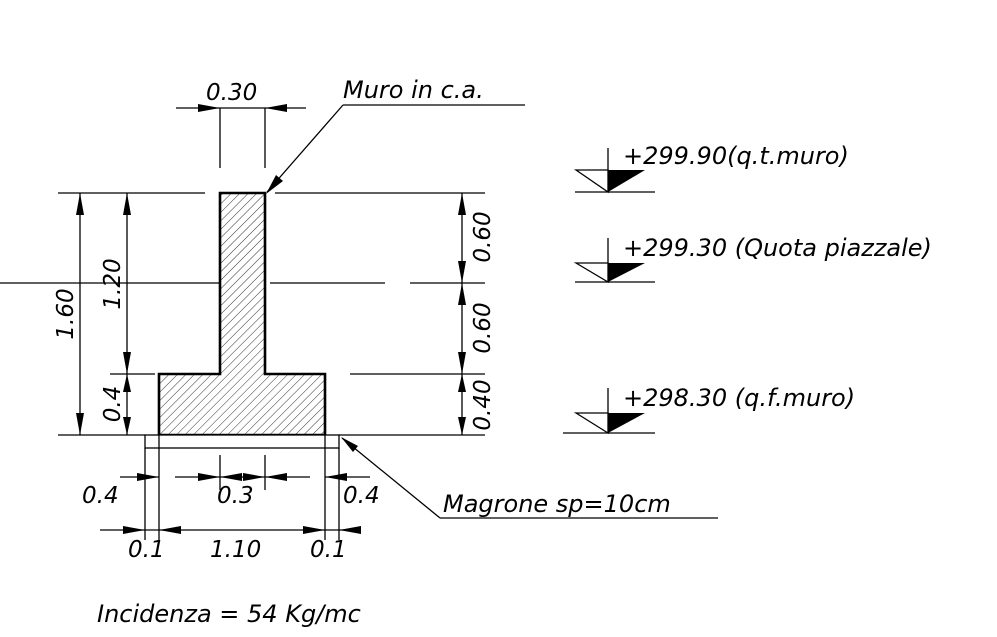  Describe the element at coordinates (413, 90) in the screenshot. I see `callout-wall-label: Muro in c.a.` at that location.